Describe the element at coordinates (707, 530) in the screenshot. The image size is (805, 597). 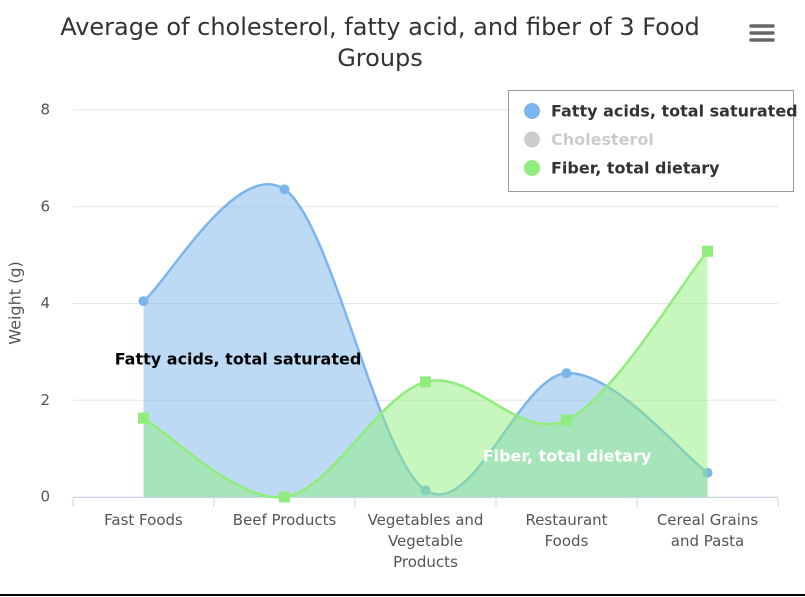
I see `x-tick-label: Cereal Grains and Pasta` at that location.